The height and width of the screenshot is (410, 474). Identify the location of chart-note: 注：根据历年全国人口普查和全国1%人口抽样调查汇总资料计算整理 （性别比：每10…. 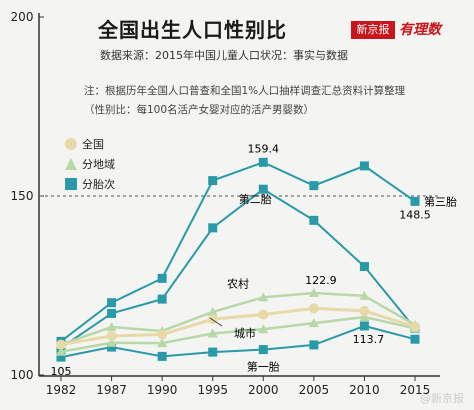
(244, 101).